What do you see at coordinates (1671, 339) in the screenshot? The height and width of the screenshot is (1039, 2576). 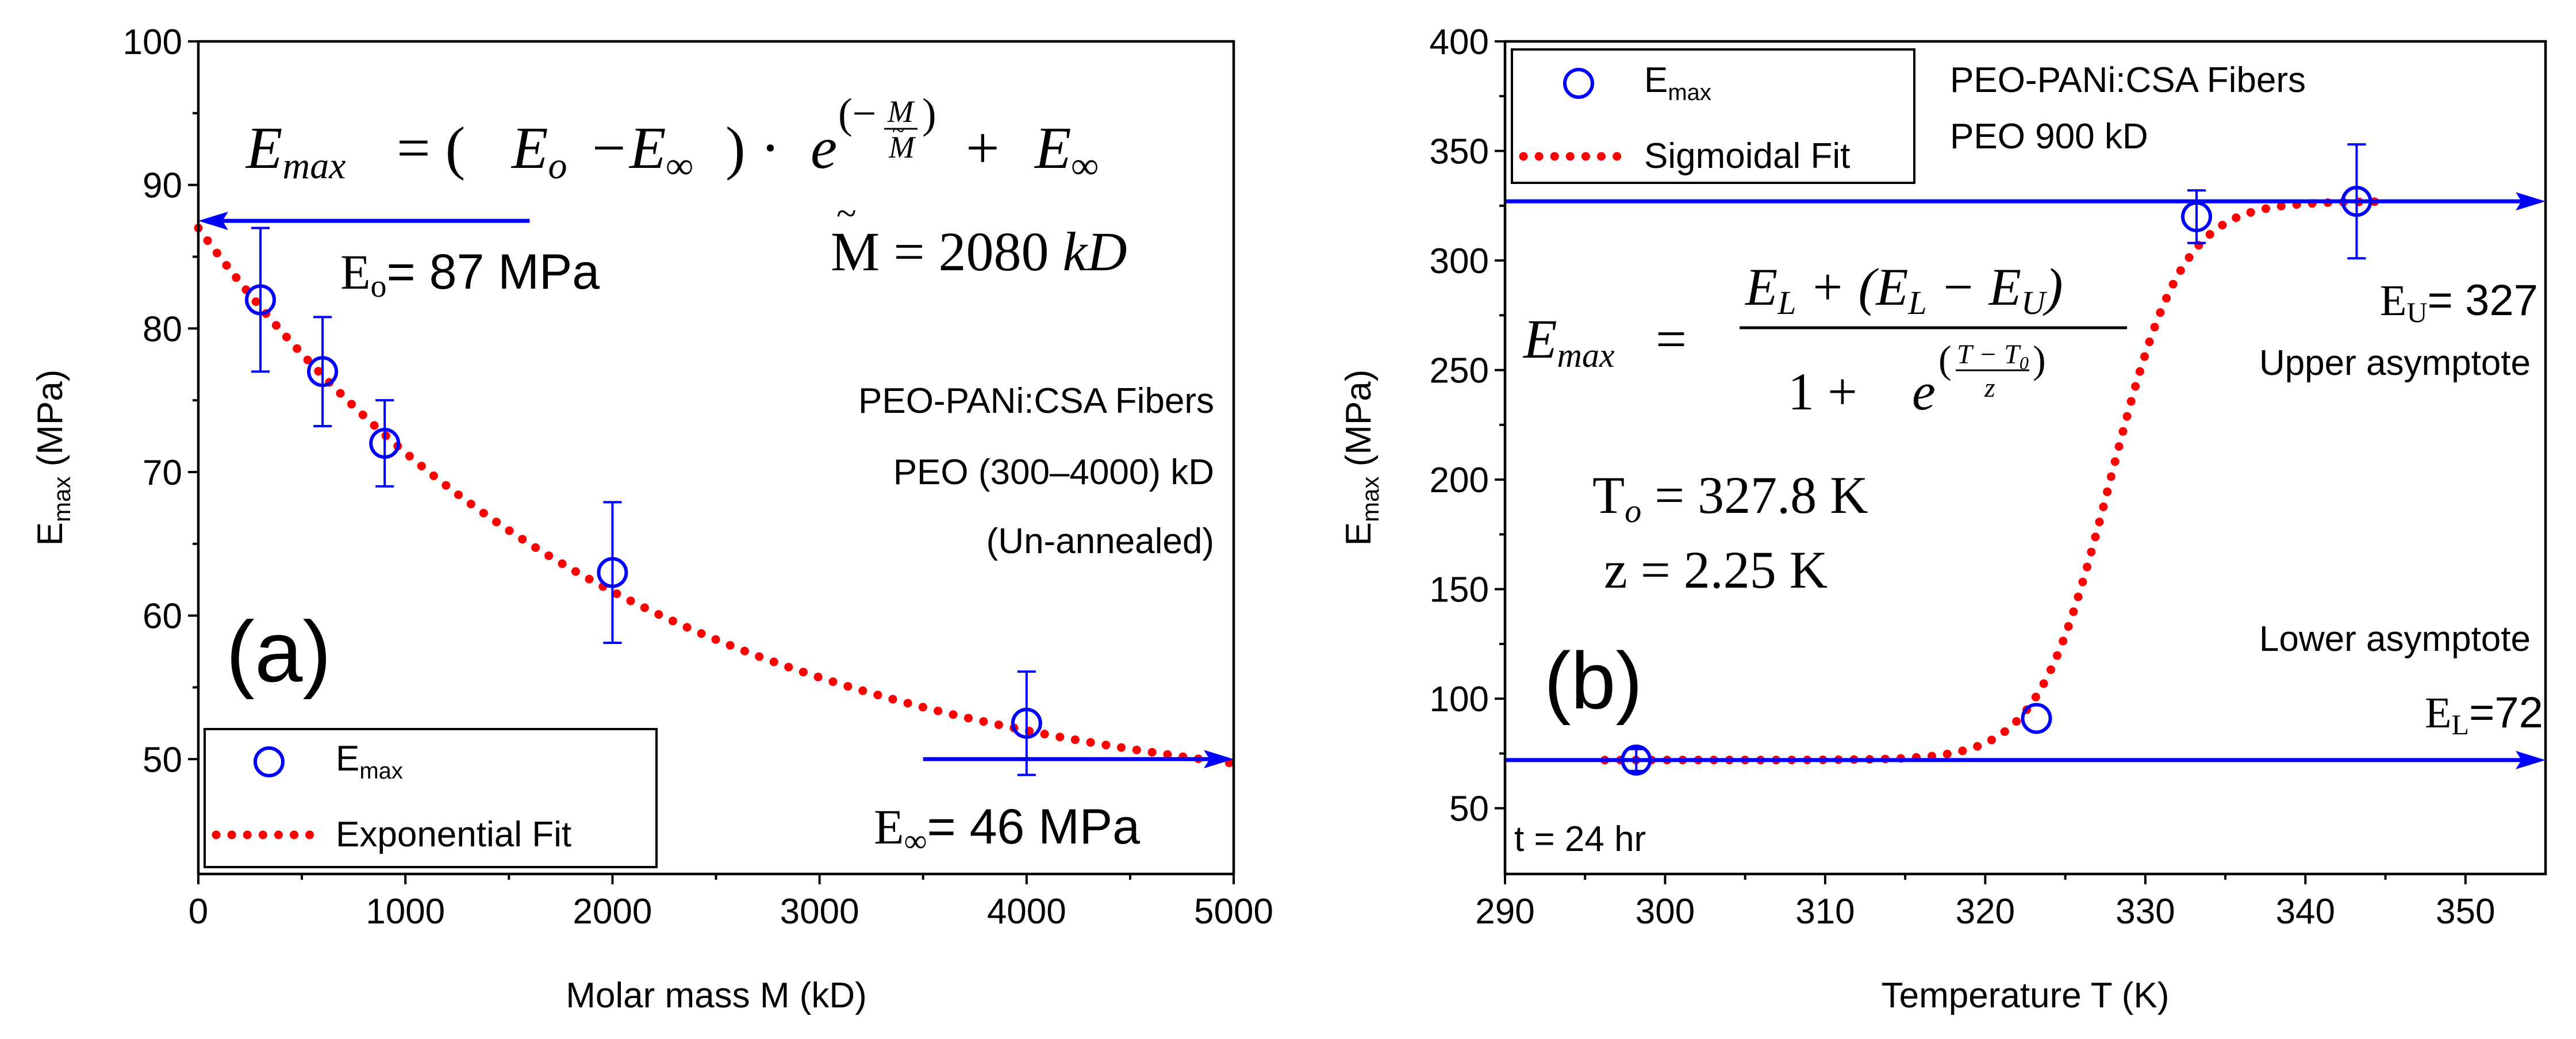 I see `eq-b-equals: =` at bounding box center [1671, 339].